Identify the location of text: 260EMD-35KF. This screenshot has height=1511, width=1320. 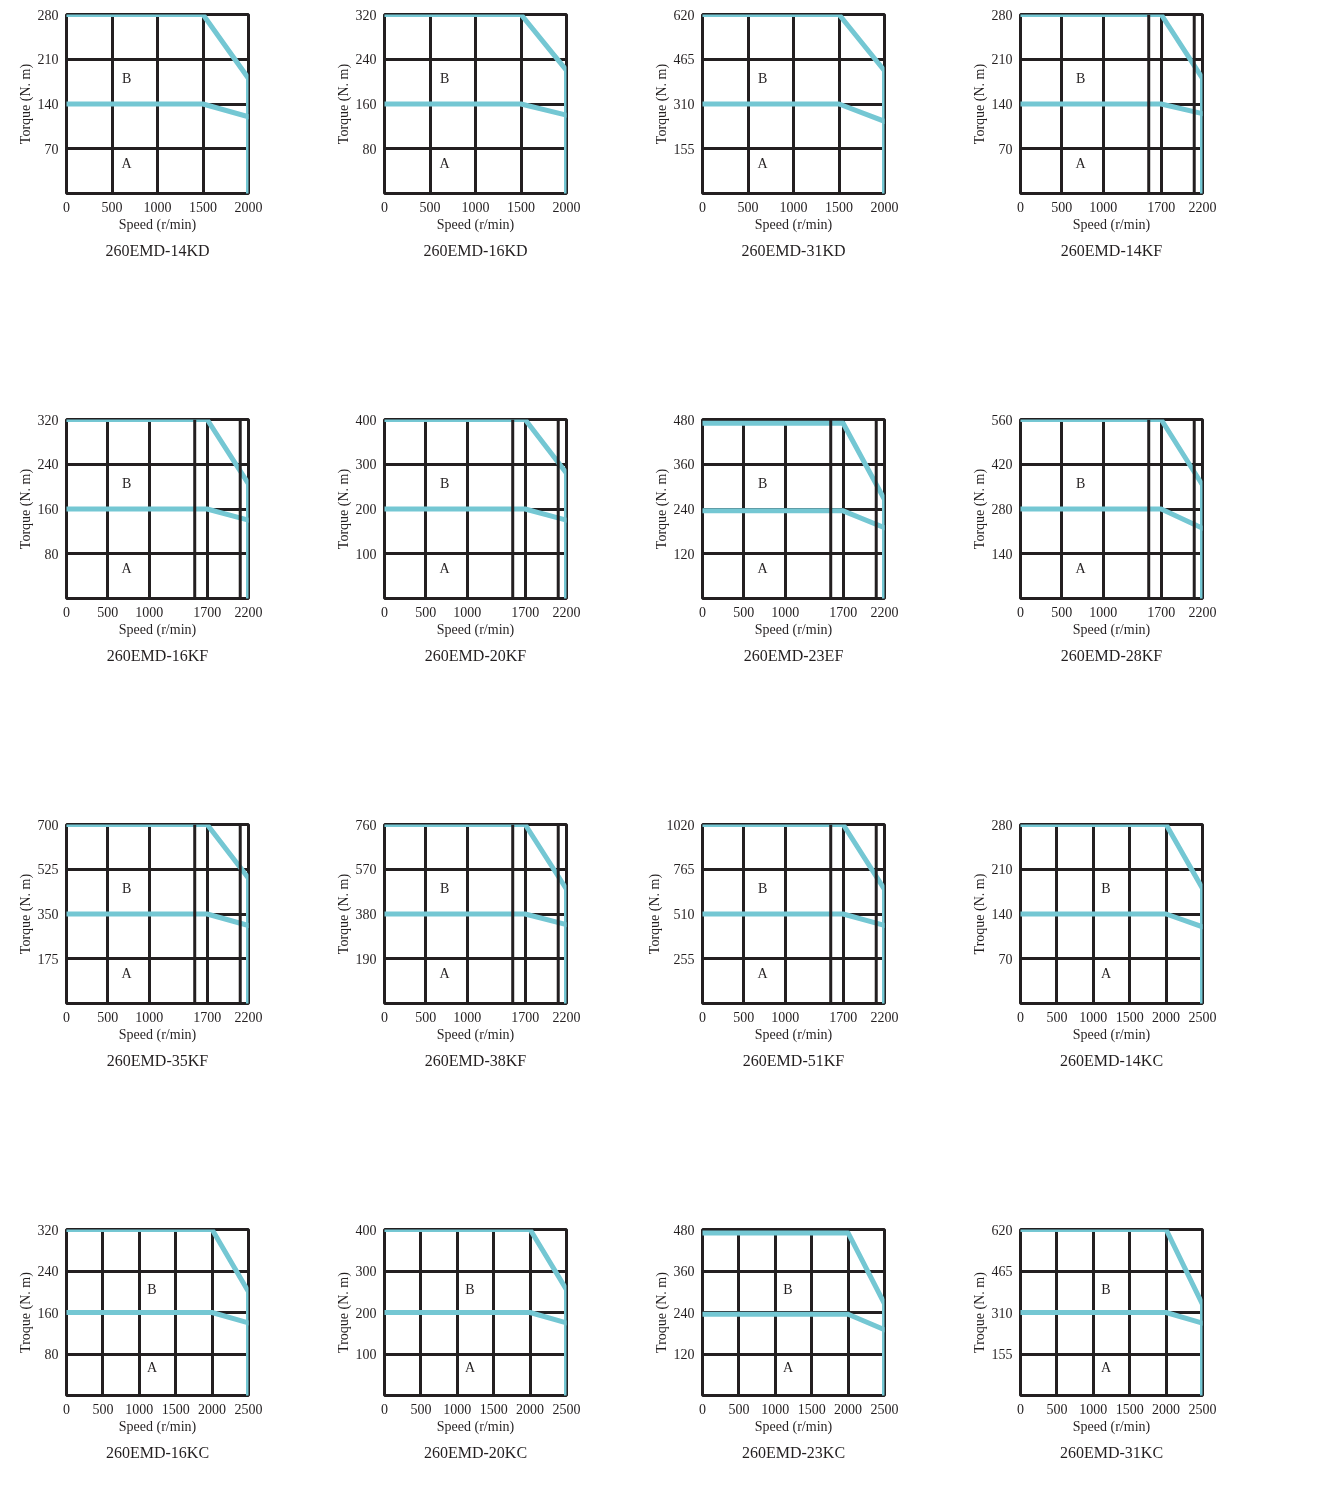
(157, 1060).